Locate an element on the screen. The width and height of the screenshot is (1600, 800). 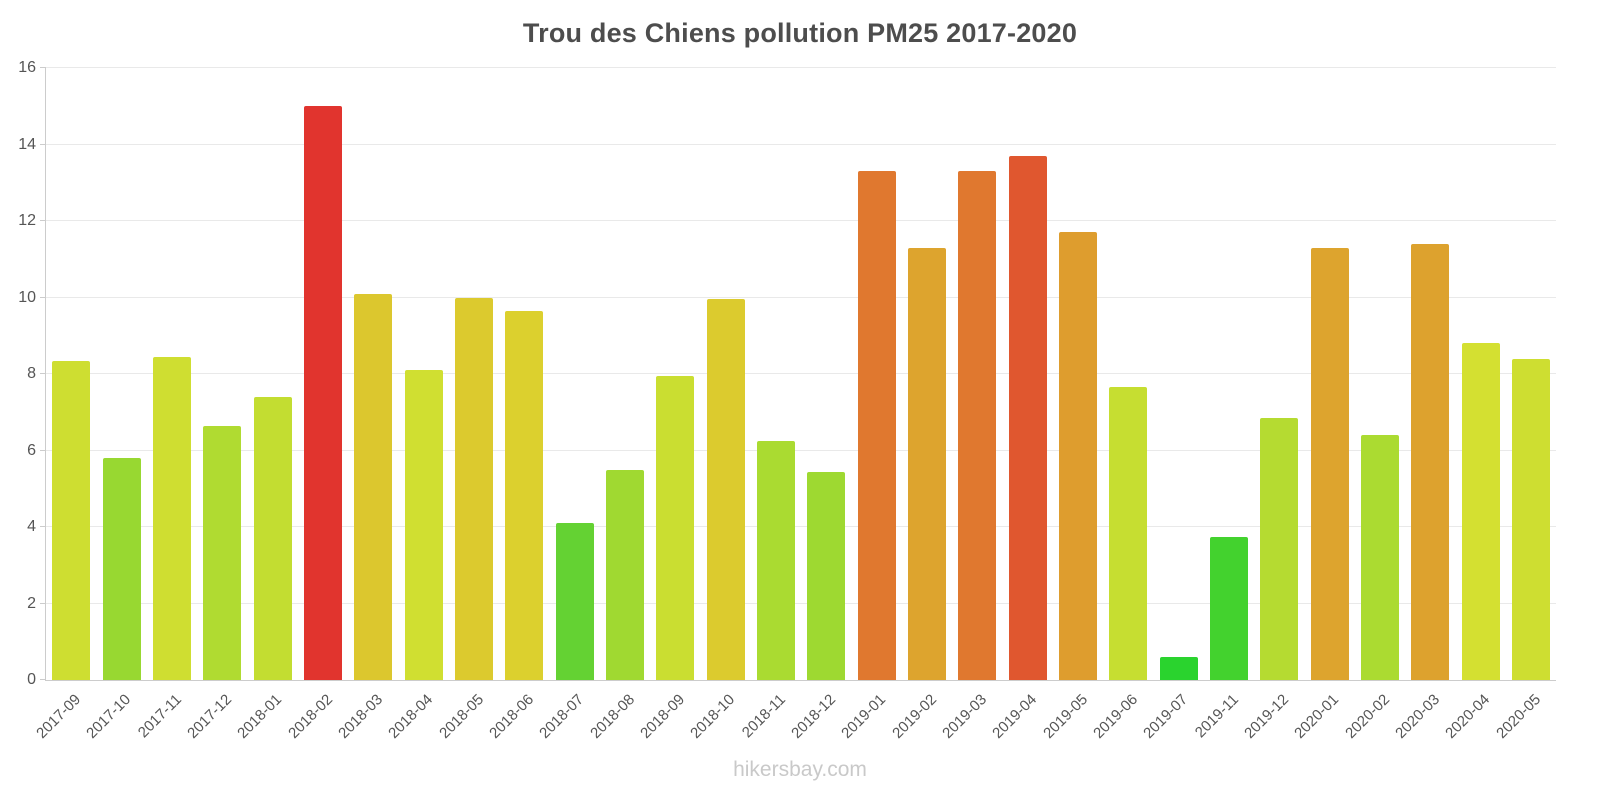
y-tick-label: 8 is located at coordinates (31, 373).